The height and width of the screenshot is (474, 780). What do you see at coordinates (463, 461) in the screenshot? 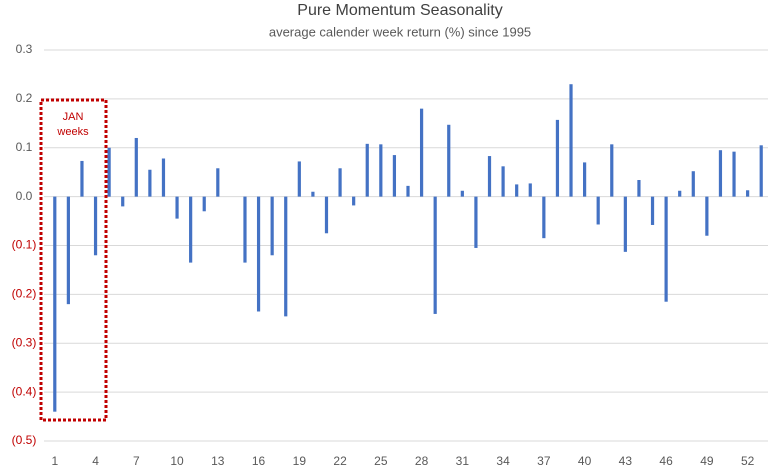
I see `x-tick-label: 31` at bounding box center [463, 461].